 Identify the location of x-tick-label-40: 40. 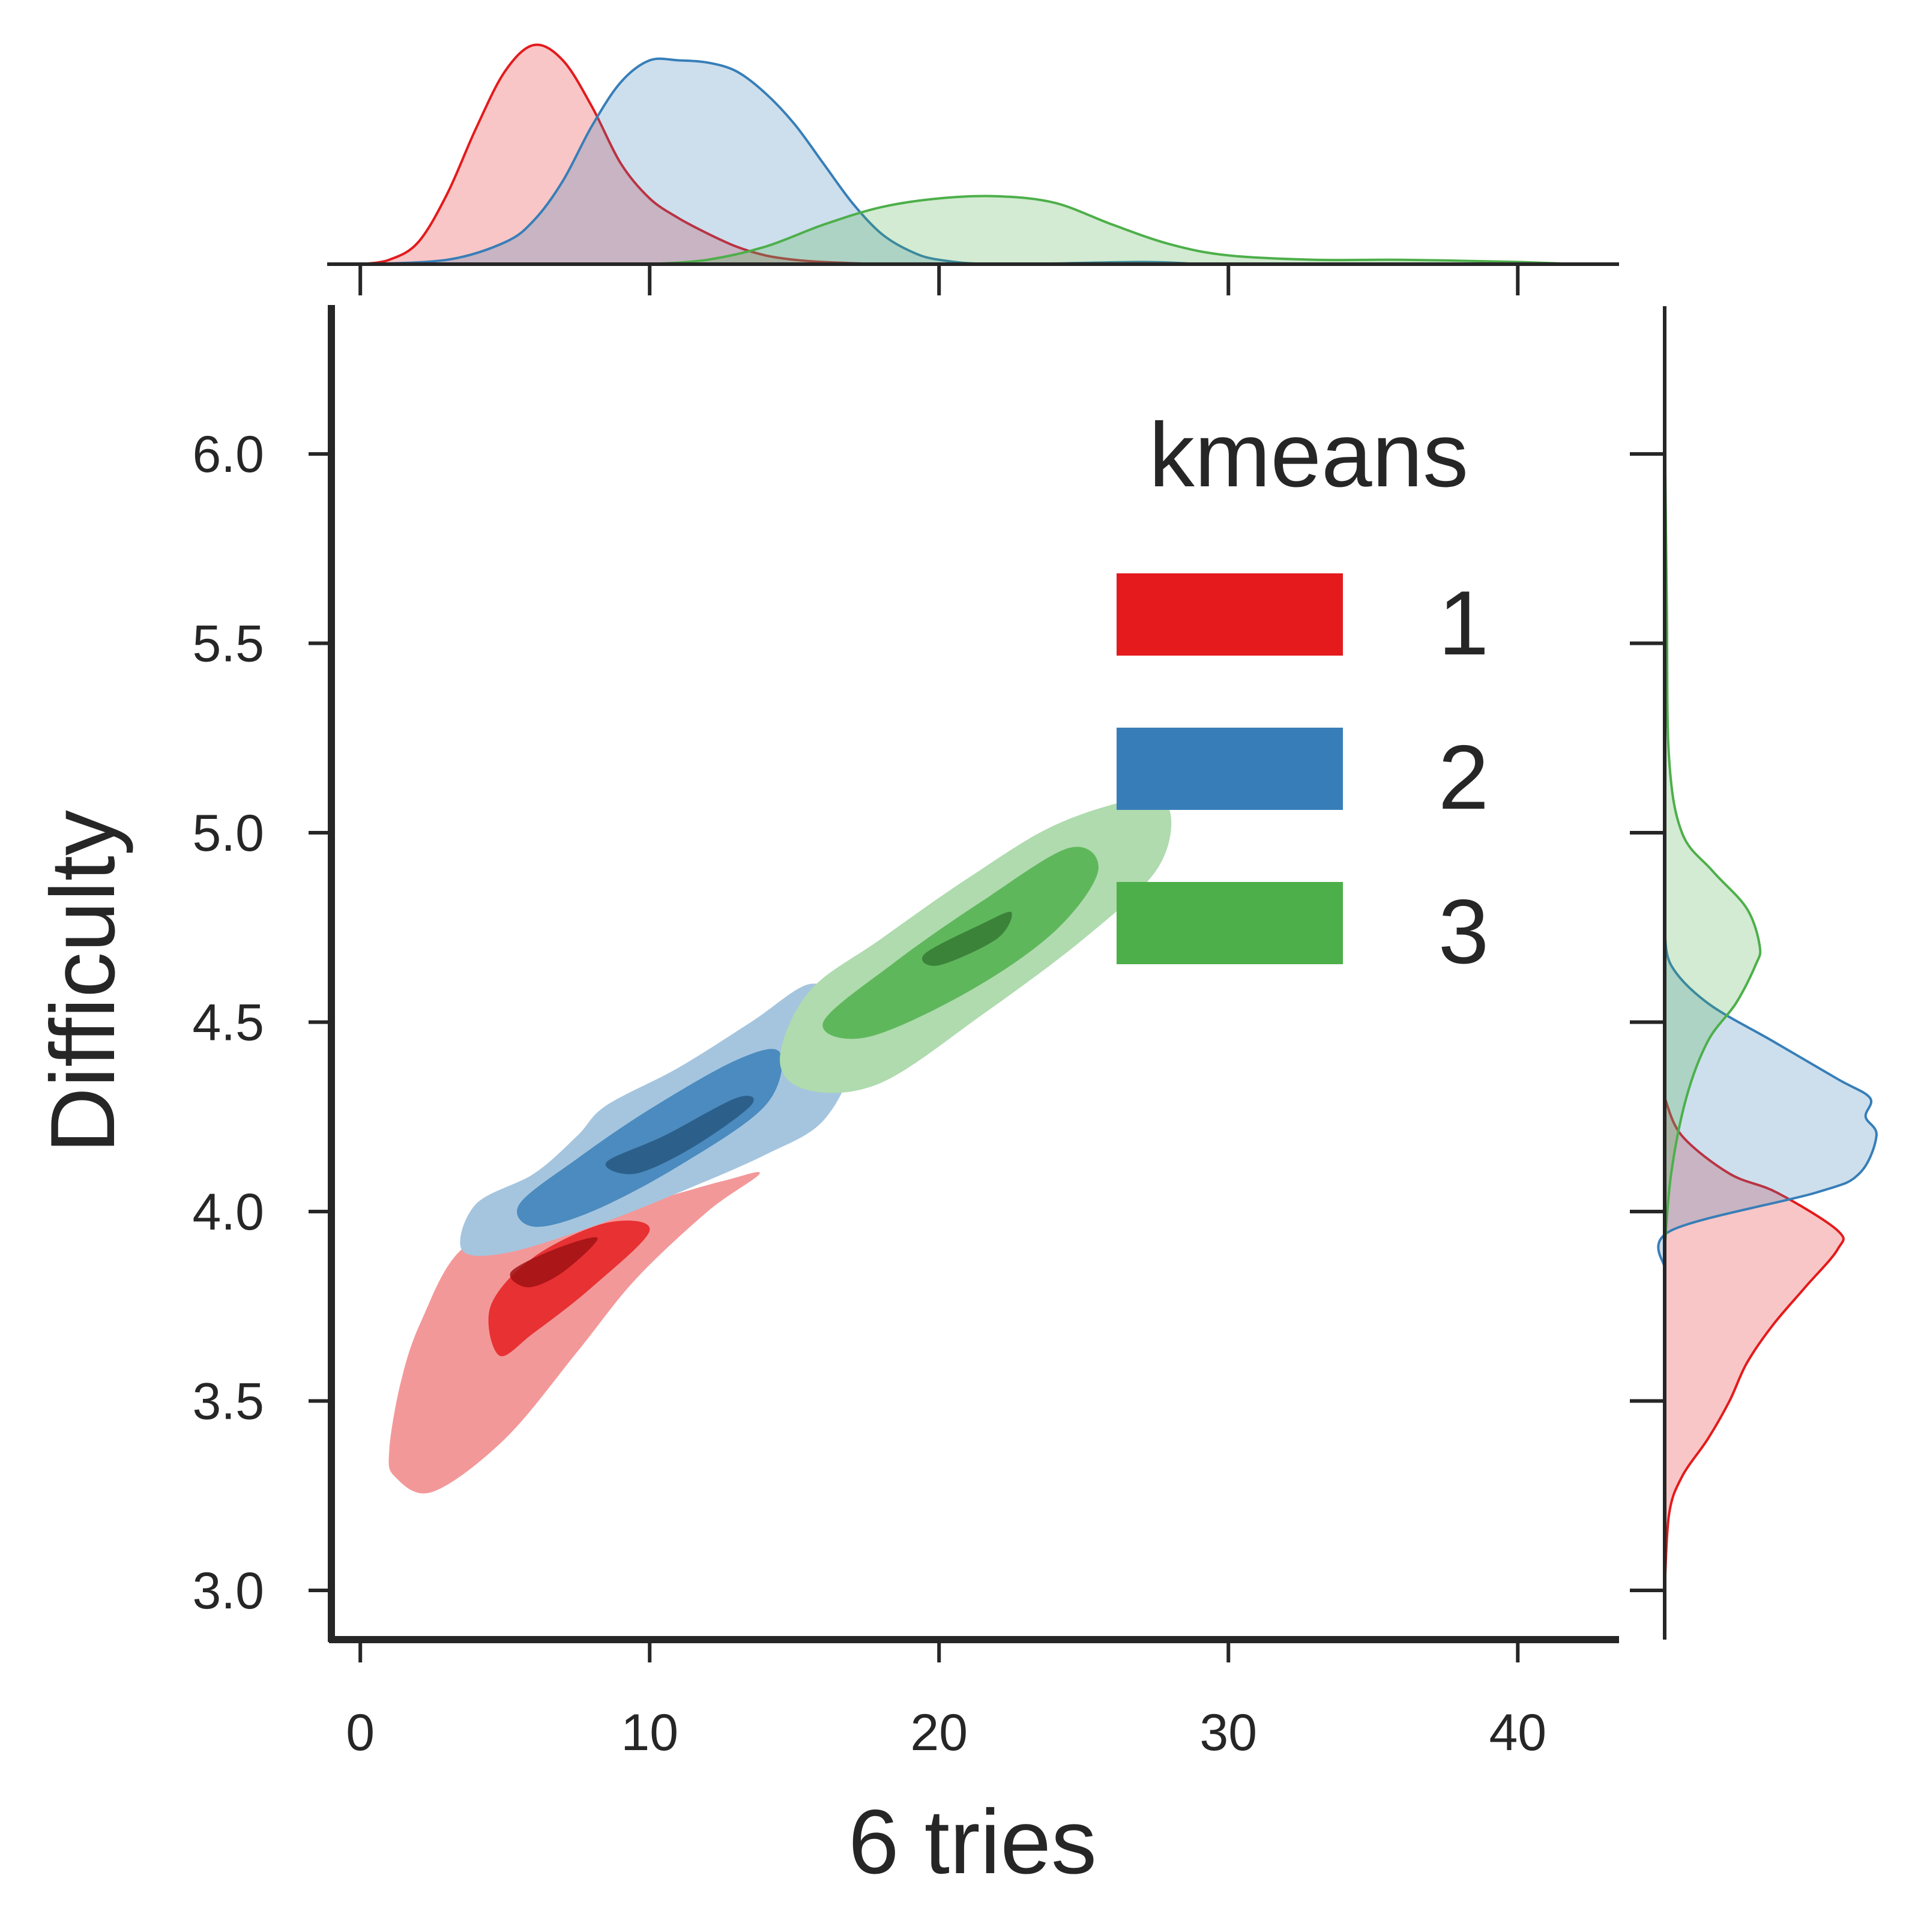
(1517, 1732).